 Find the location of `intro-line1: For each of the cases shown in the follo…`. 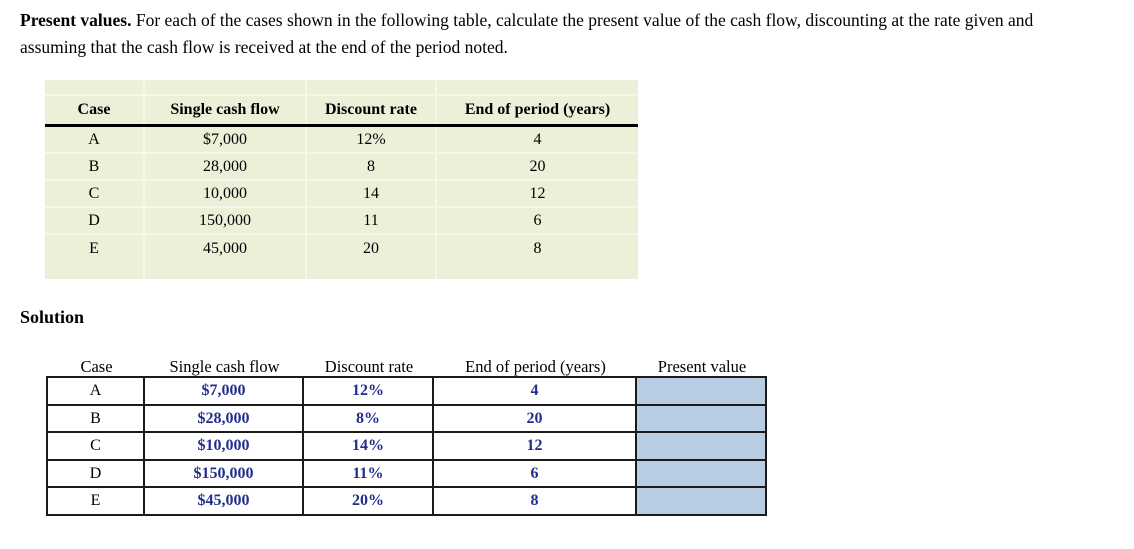

intro-line1: For each of the cases shown in the follo… is located at coordinates (582, 20).